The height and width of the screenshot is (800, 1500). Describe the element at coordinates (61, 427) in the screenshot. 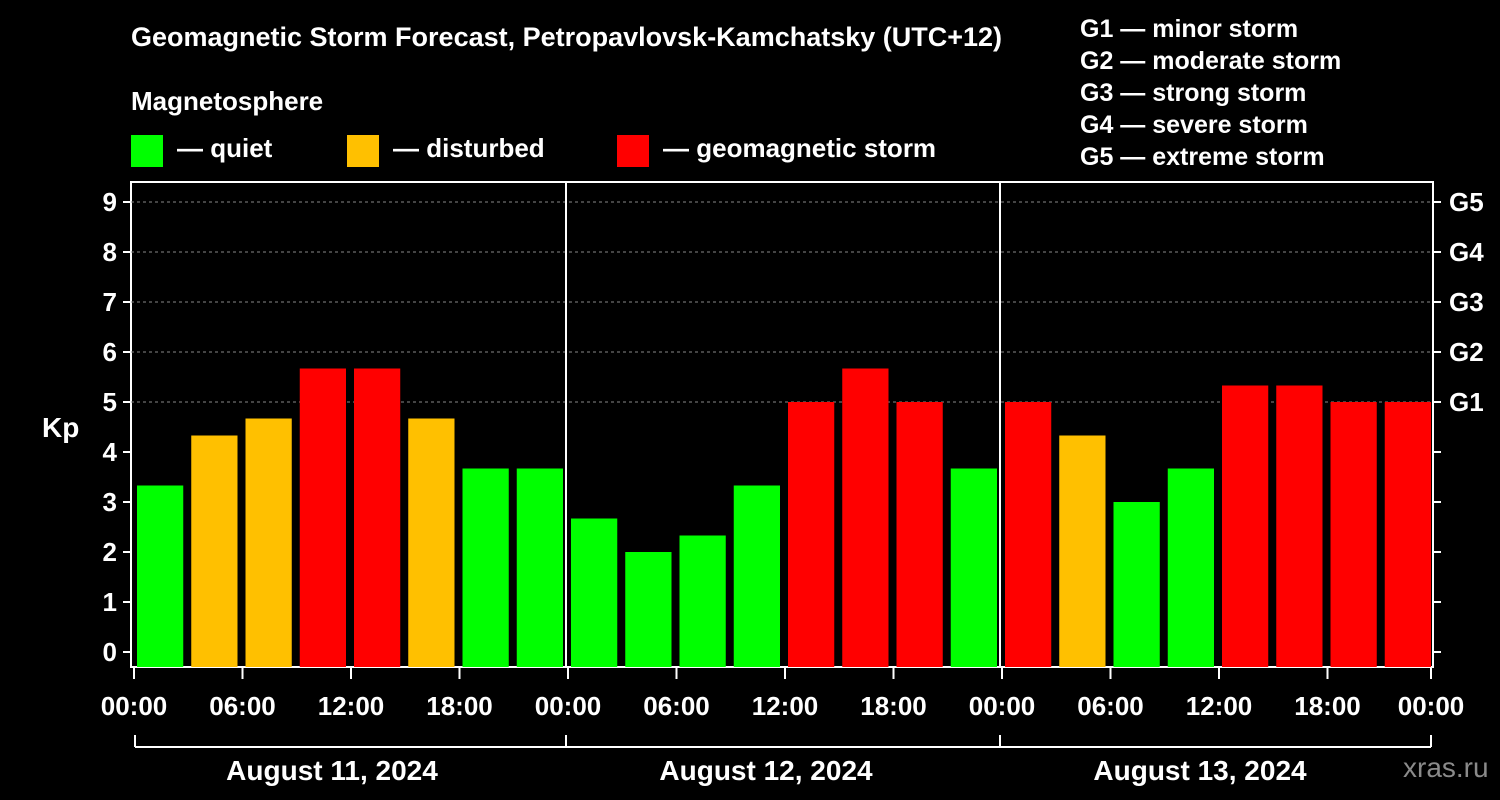

I see `y-axis-label: Kp` at that location.